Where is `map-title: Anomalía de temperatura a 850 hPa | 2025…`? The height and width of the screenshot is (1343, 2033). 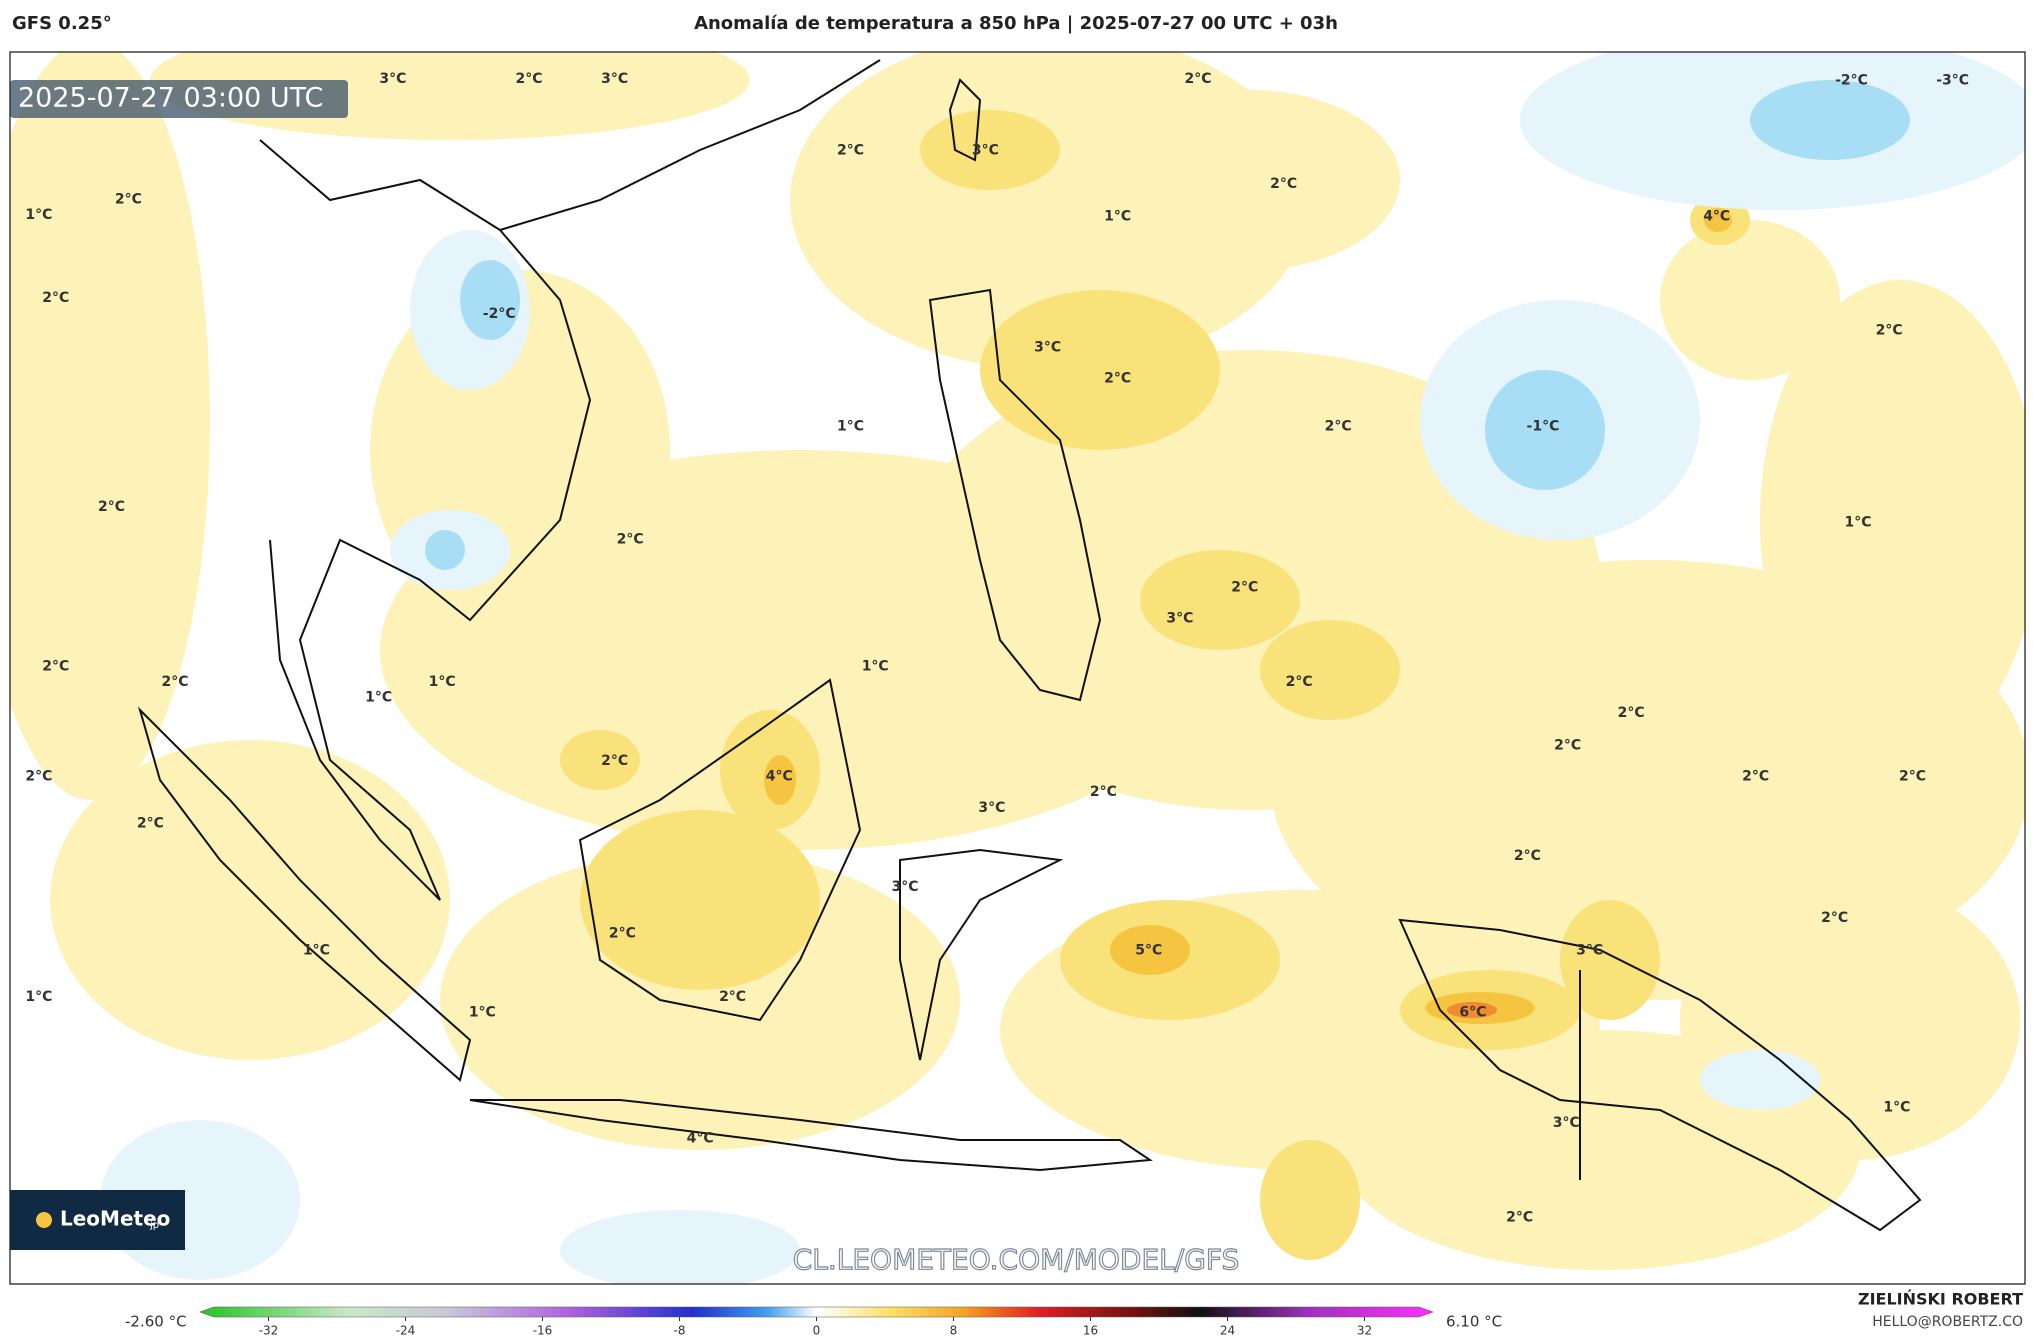 map-title: Anomalía de temperatura a 850 hPa | 2025… is located at coordinates (1016, 23).